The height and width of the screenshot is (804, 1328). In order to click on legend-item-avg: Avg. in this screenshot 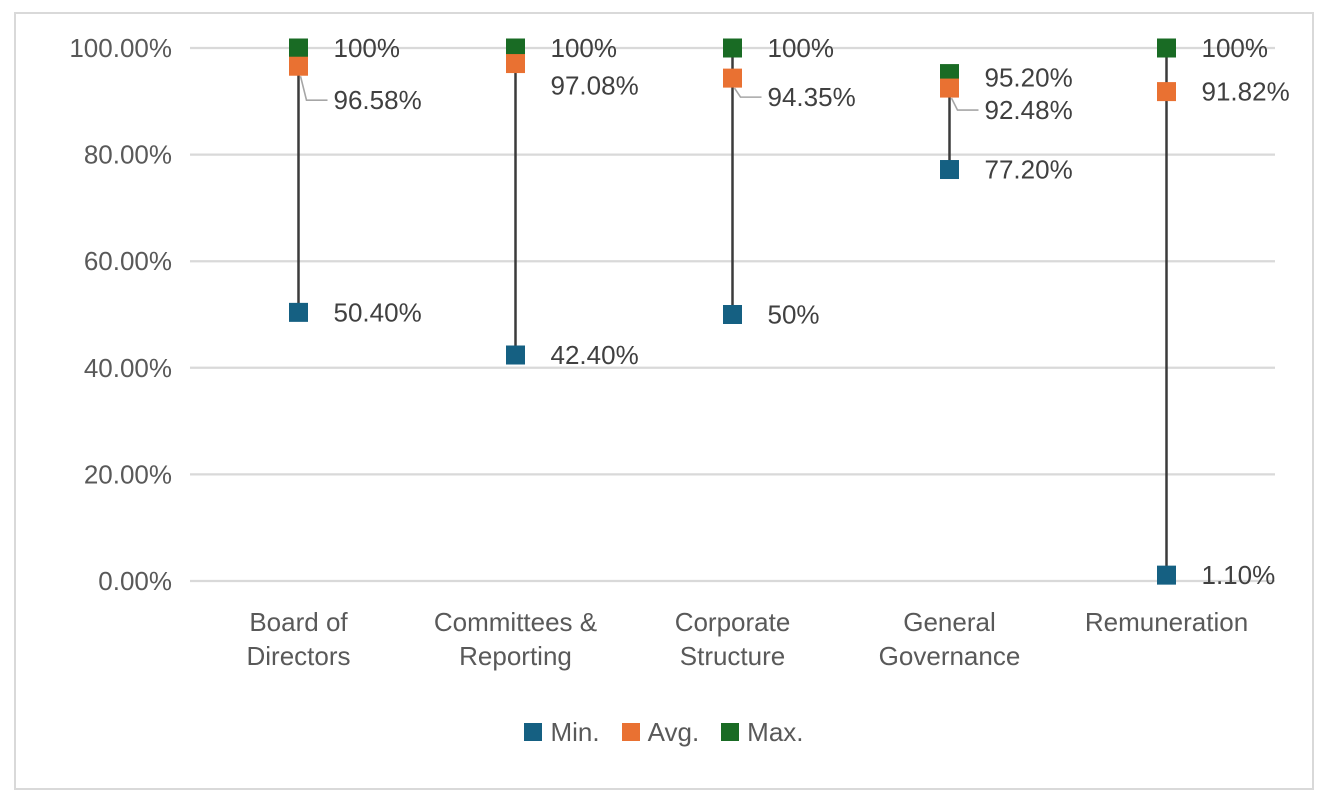, I will do `click(660, 732)`.